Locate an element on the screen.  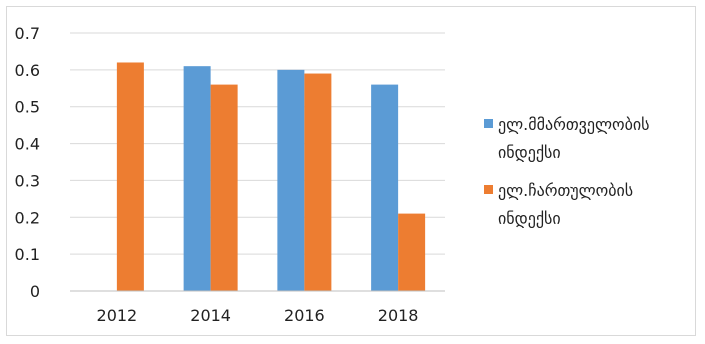
y-tick-label: 0.3 is located at coordinates (27, 180).